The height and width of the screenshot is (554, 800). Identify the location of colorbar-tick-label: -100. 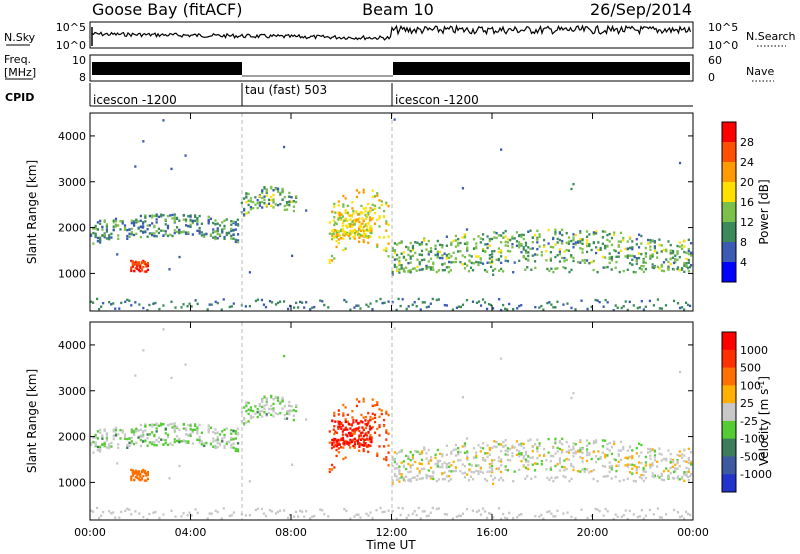
(752, 439).